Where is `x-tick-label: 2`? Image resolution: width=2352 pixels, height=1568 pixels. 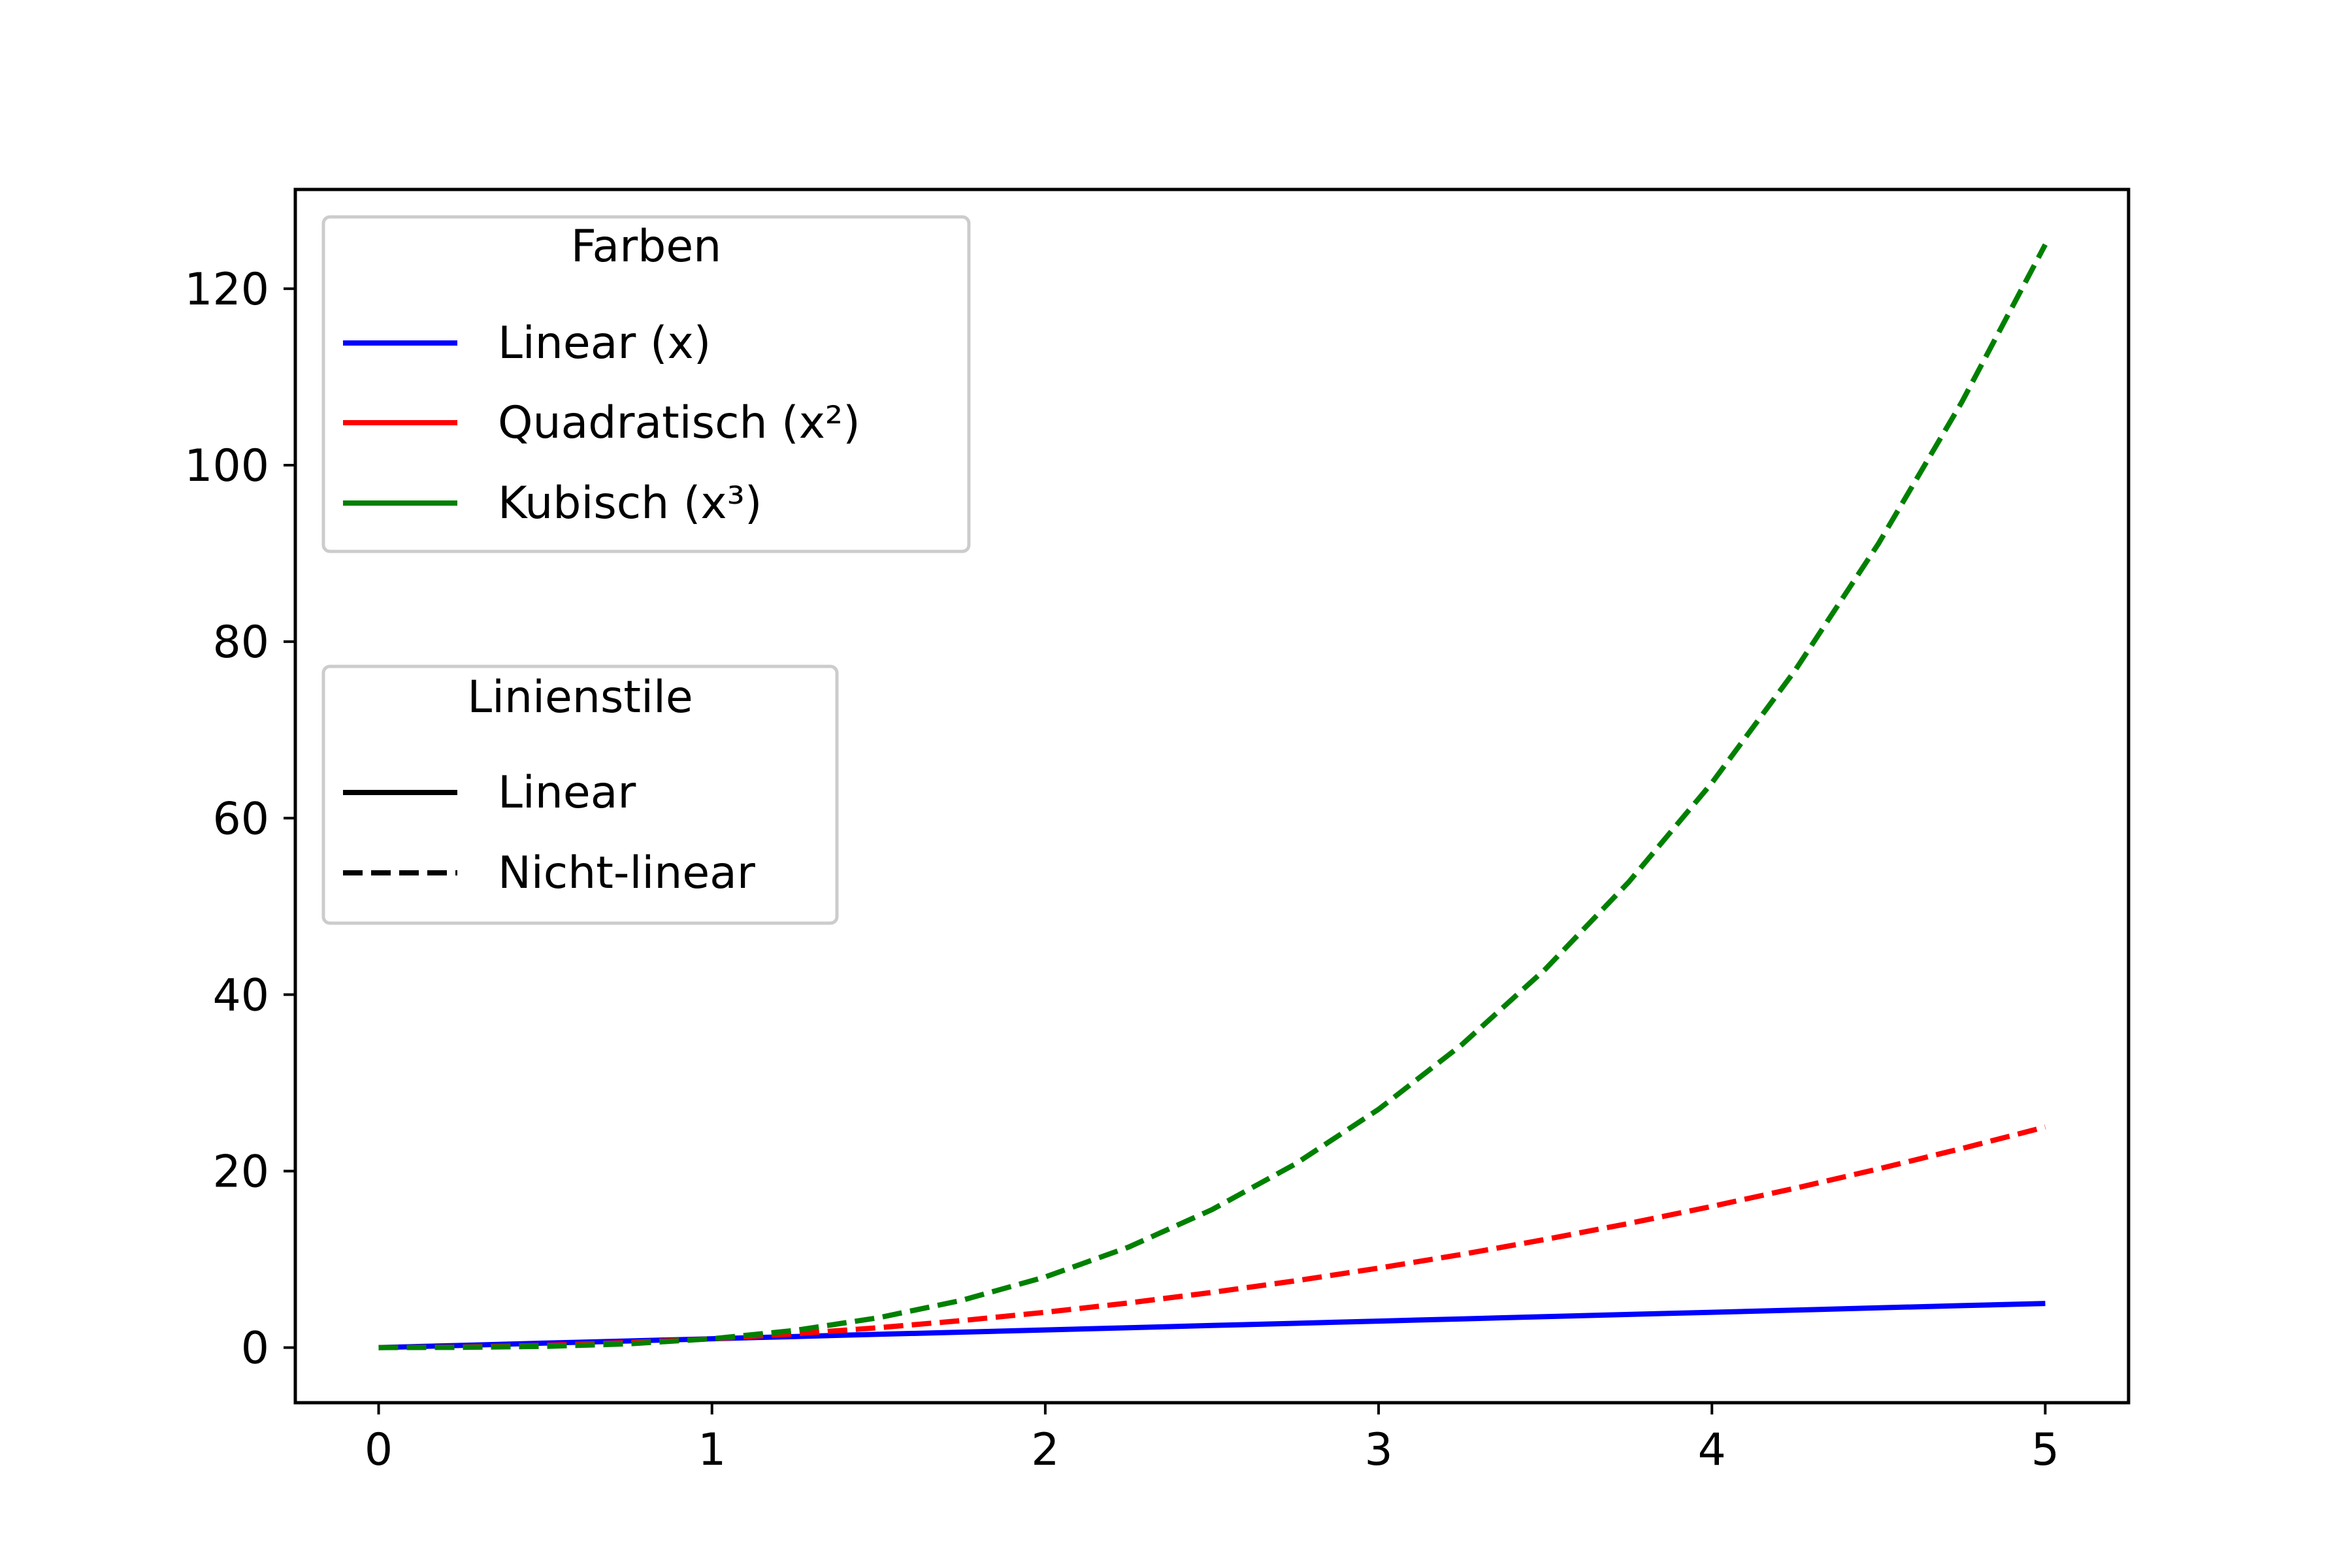 x-tick-label: 2 is located at coordinates (1045, 1450).